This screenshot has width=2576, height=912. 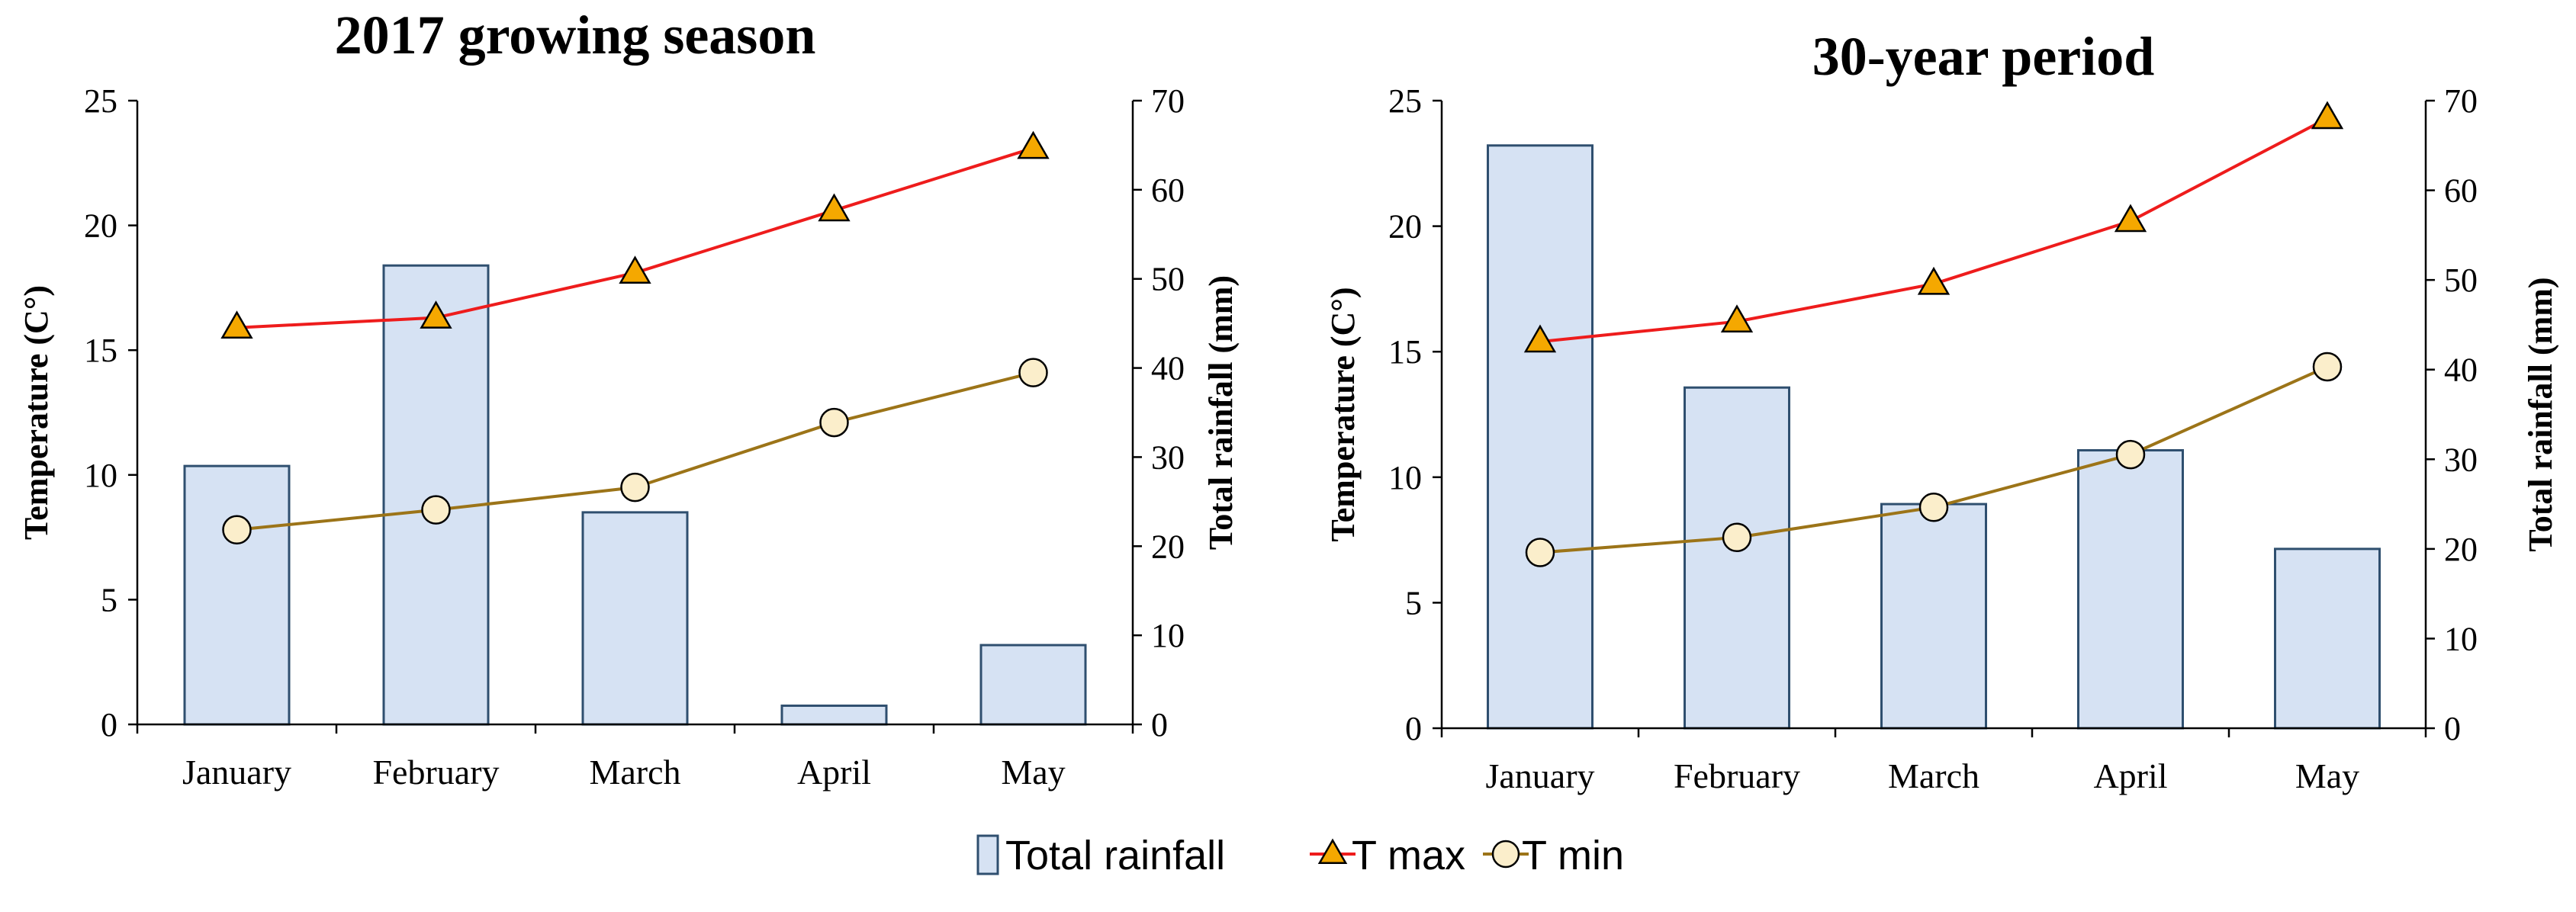 I want to click on legend-rainfall-swatch, so click(x=987, y=854).